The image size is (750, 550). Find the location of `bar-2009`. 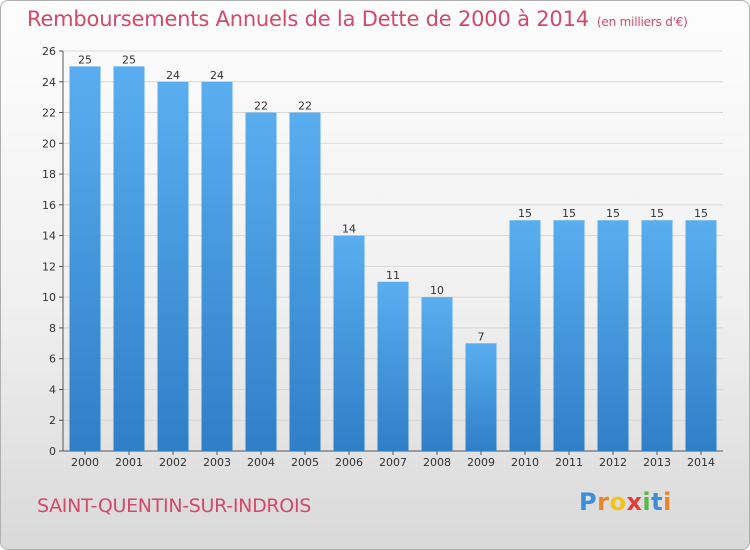

bar-2009 is located at coordinates (481, 397).